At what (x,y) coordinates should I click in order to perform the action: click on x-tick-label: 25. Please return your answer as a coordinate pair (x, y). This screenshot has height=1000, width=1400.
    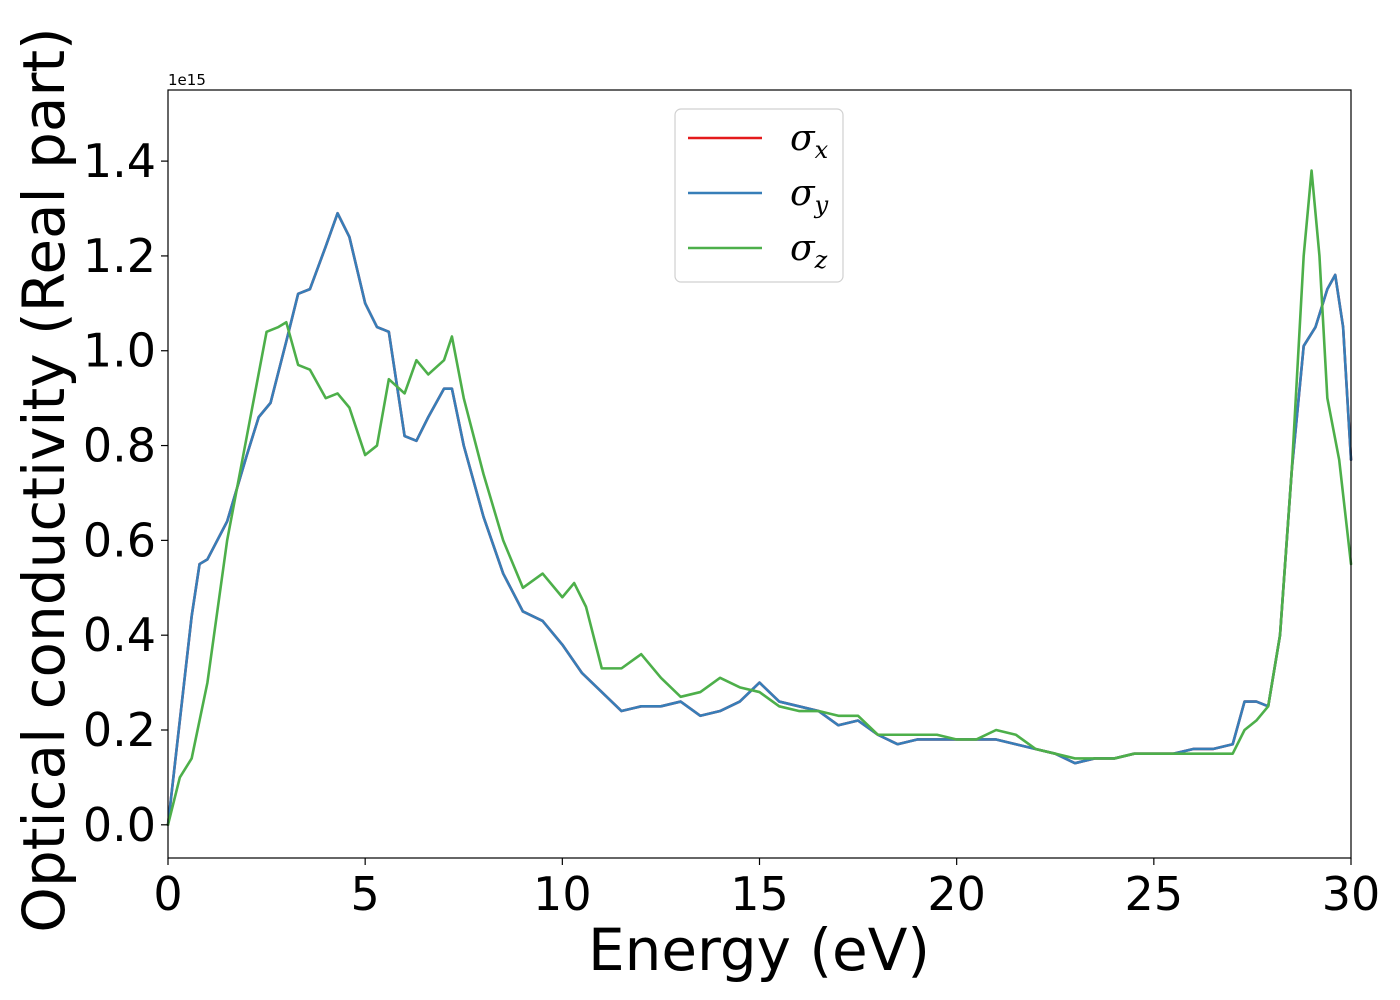
    Looking at the image, I should click on (1154, 894).